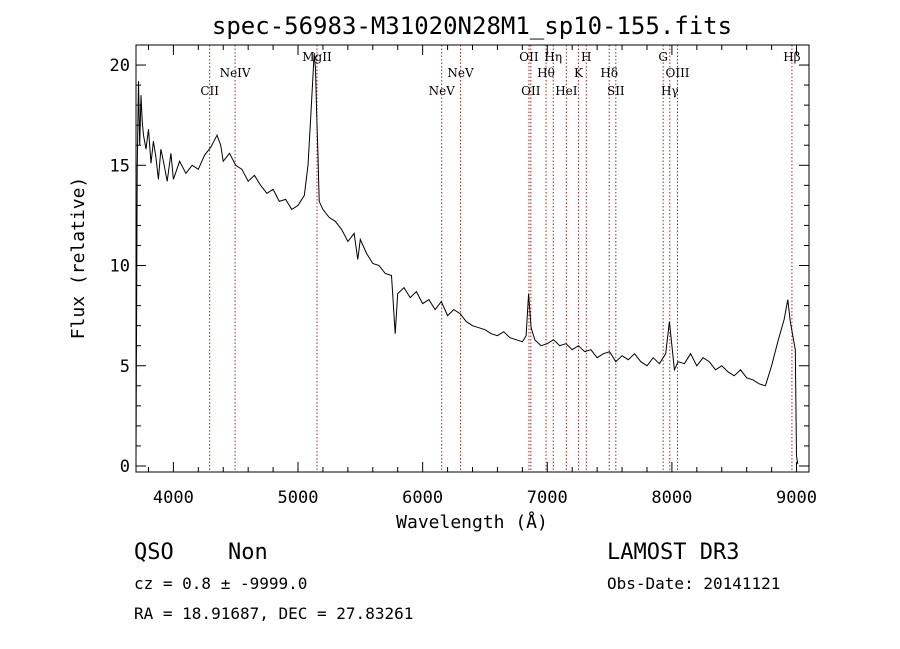  What do you see at coordinates (298, 498) in the screenshot?
I see `x-tick-label: 5000` at bounding box center [298, 498].